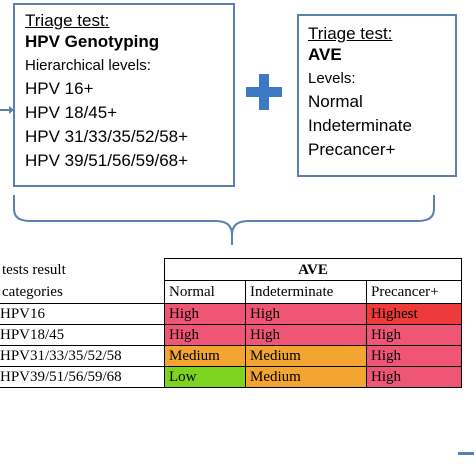 The height and width of the screenshot is (474, 474). I want to click on box1-level: HPV 16+, so click(59, 88).